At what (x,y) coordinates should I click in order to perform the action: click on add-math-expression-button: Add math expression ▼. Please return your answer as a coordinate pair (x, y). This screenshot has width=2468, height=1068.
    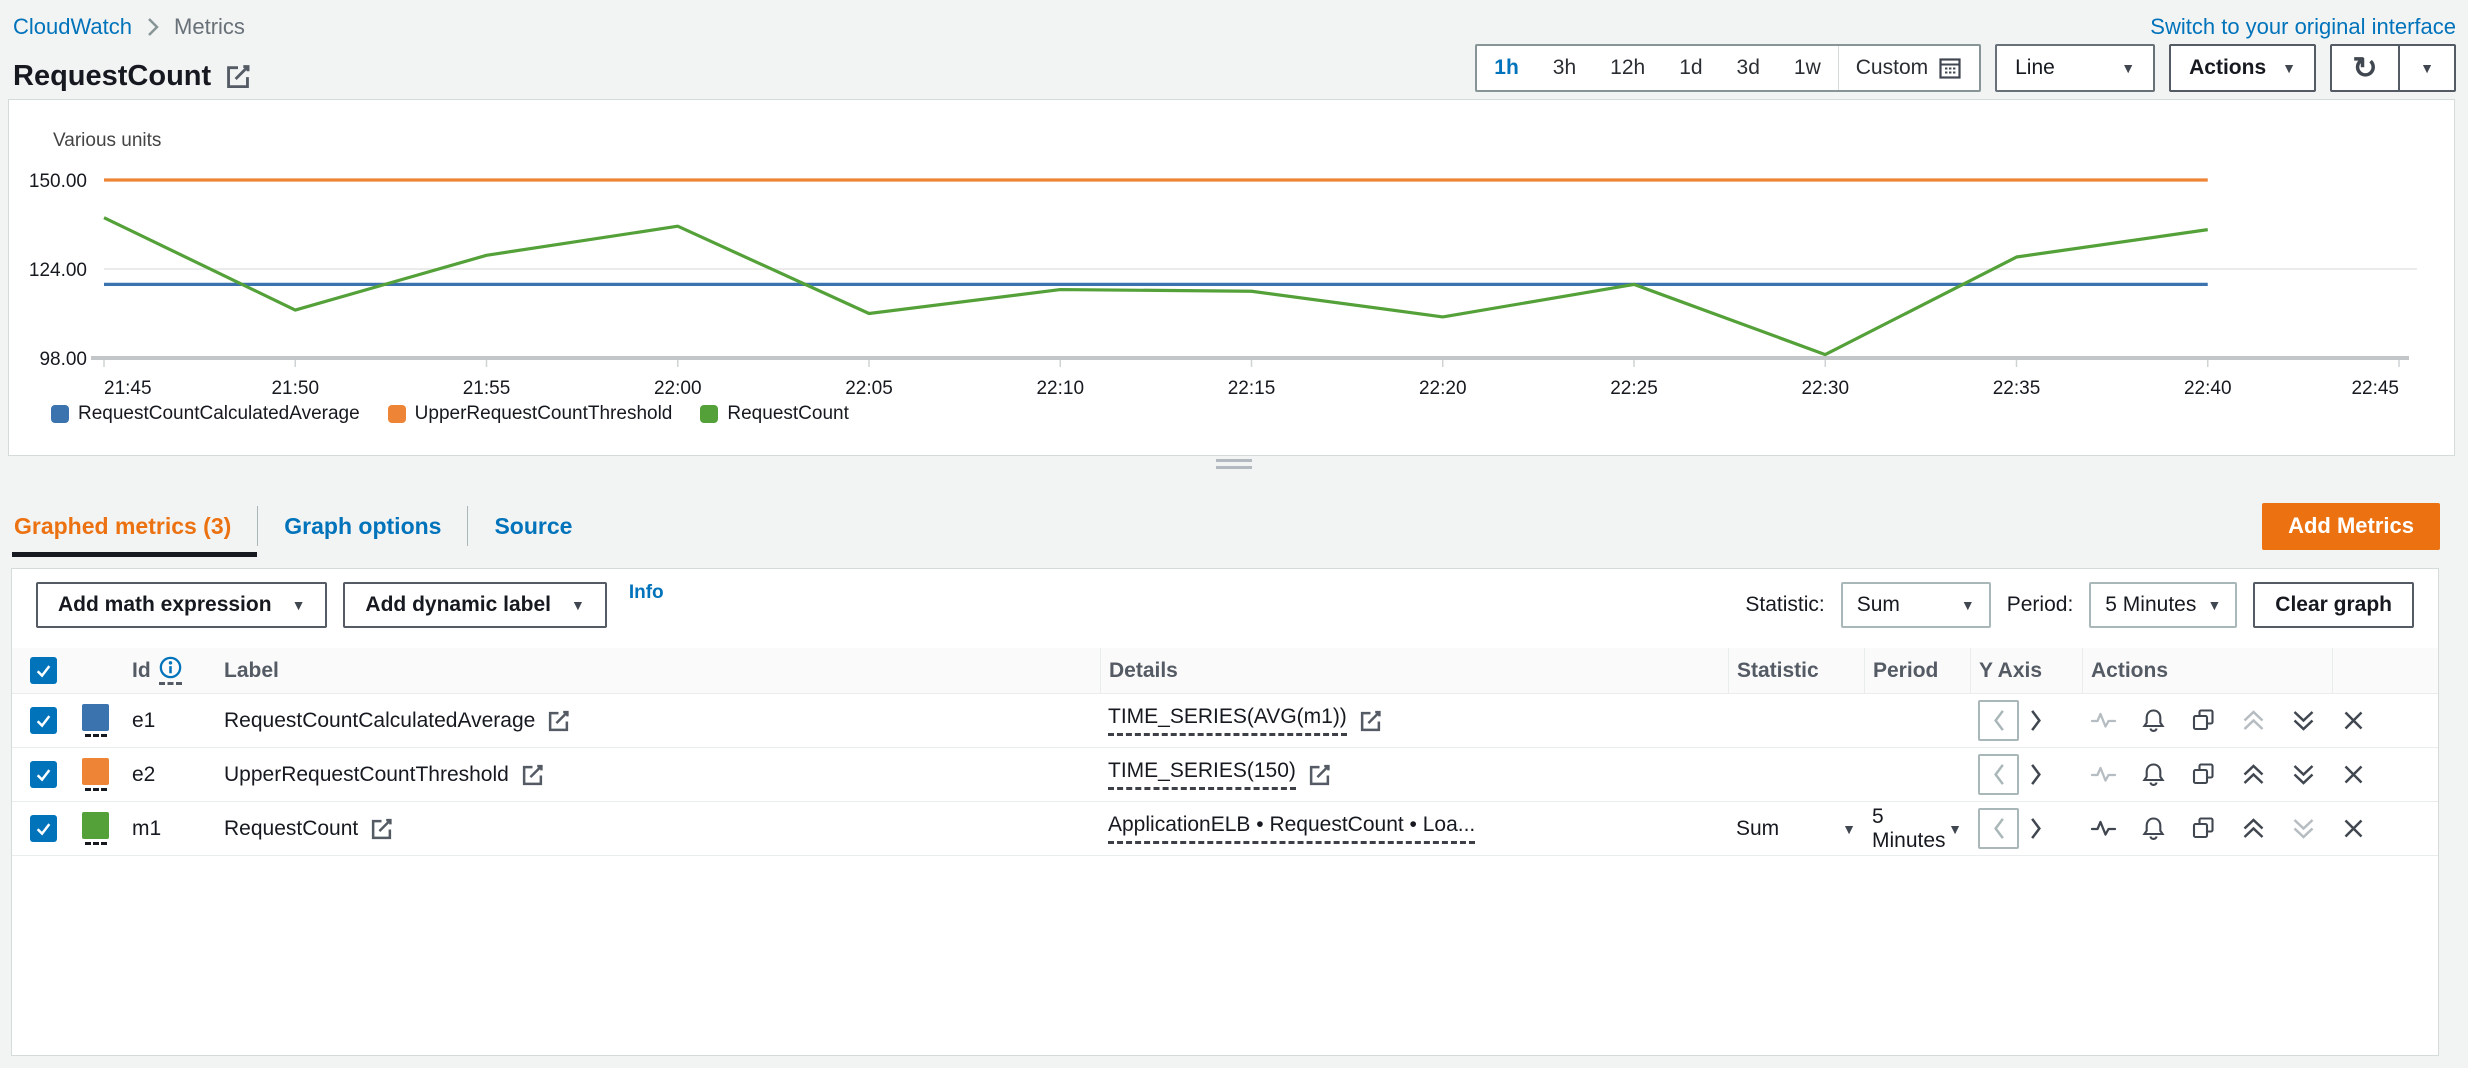
    Looking at the image, I should click on (182, 605).